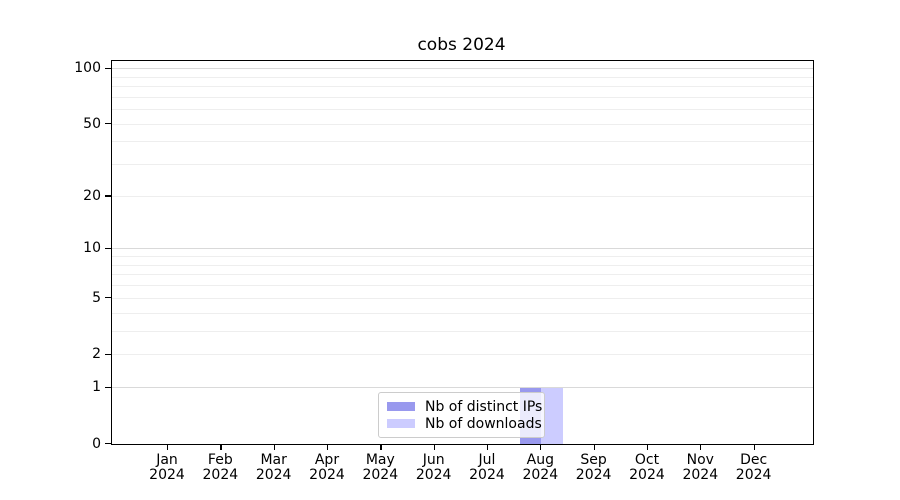 Image resolution: width=900 pixels, height=500 pixels. I want to click on legend-item-distinct-ips: Nb of distinct IPs, so click(464, 406).